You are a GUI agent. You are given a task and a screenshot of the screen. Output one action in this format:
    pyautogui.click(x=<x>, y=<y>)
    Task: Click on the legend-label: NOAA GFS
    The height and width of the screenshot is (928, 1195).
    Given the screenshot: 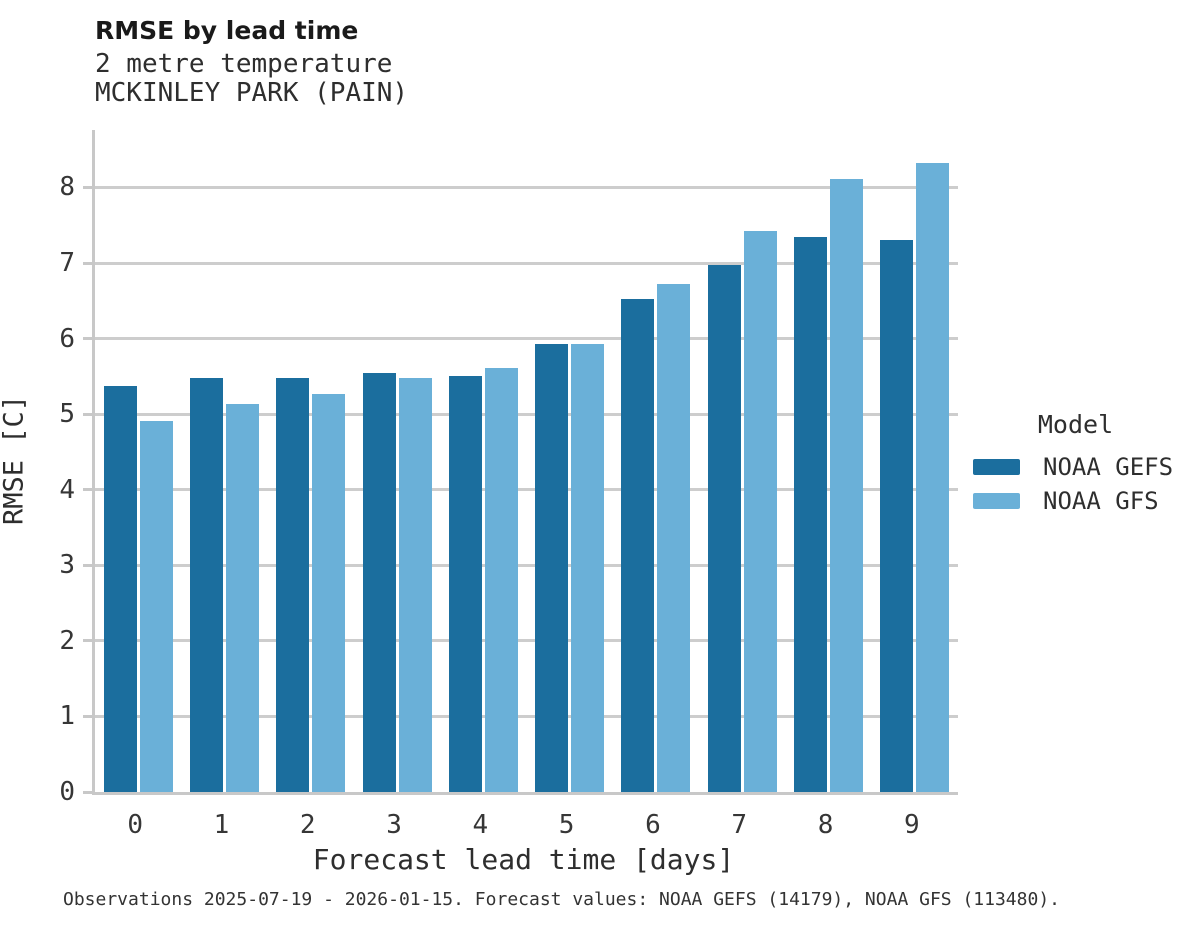 What is the action you would take?
    pyautogui.click(x=1101, y=501)
    